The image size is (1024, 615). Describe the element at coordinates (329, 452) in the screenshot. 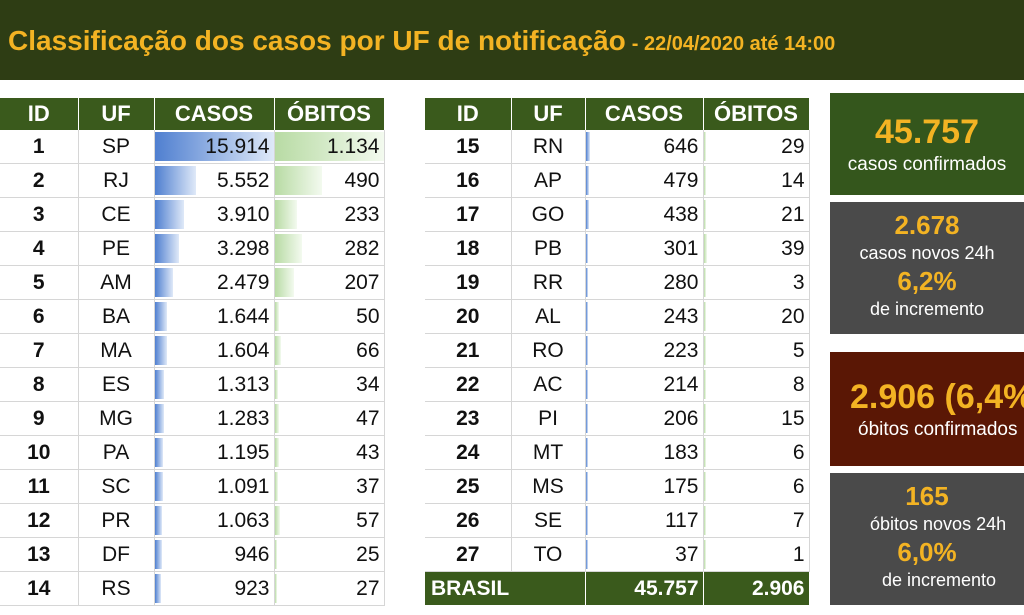

I see `row-obitos: 43` at that location.